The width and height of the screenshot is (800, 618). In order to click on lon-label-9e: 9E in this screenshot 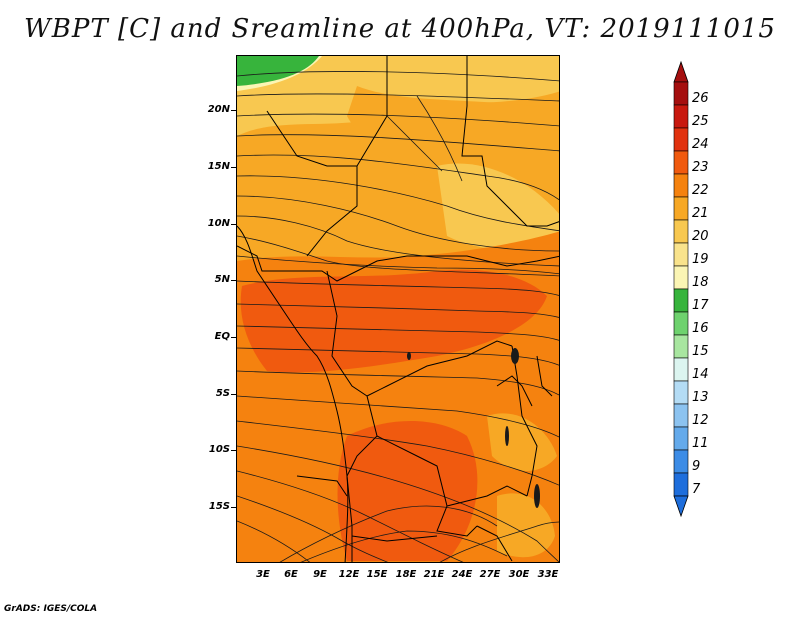, I will do `click(320, 574)`.